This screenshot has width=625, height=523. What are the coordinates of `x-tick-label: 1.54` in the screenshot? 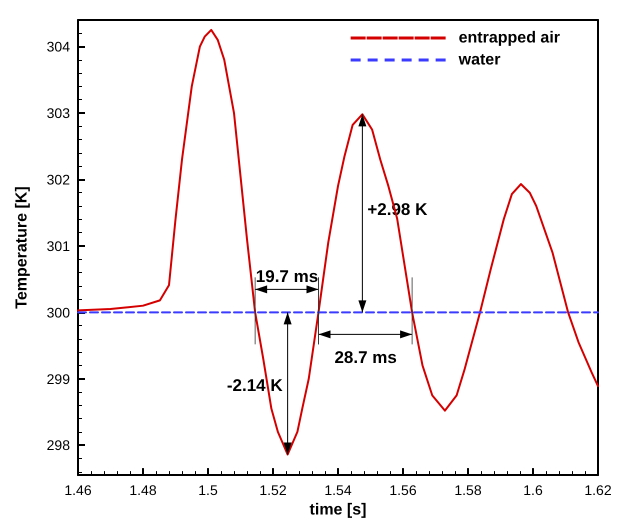 It's located at (338, 490).